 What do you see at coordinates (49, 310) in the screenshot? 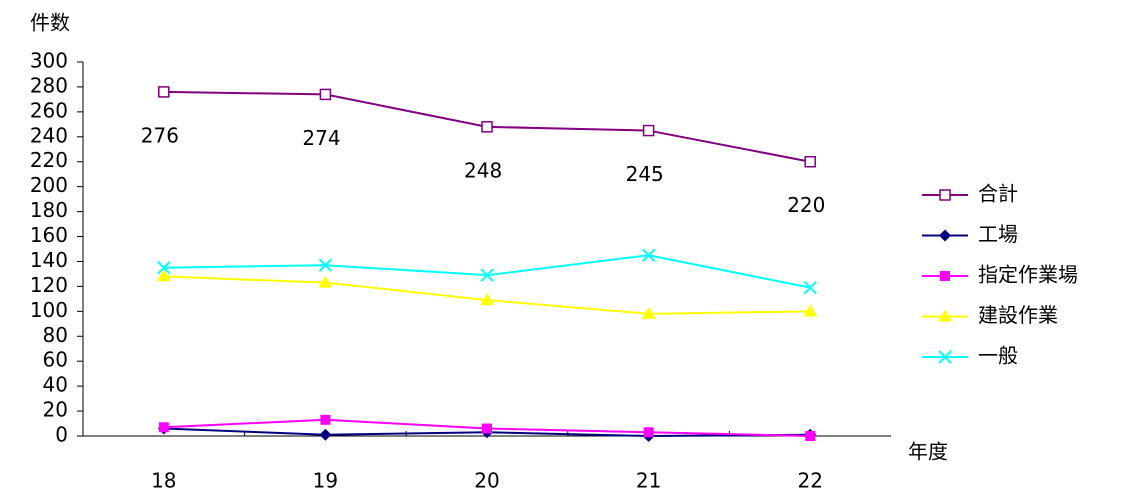
I see `y-tick-label: 100` at bounding box center [49, 310].